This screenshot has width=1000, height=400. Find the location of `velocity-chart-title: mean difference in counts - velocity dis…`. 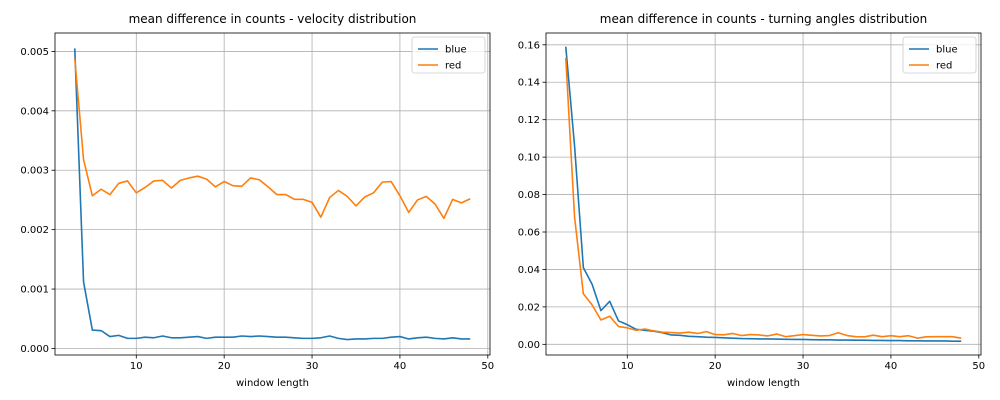

velocity-chart-title: mean difference in counts - velocity dis… is located at coordinates (273, 19).